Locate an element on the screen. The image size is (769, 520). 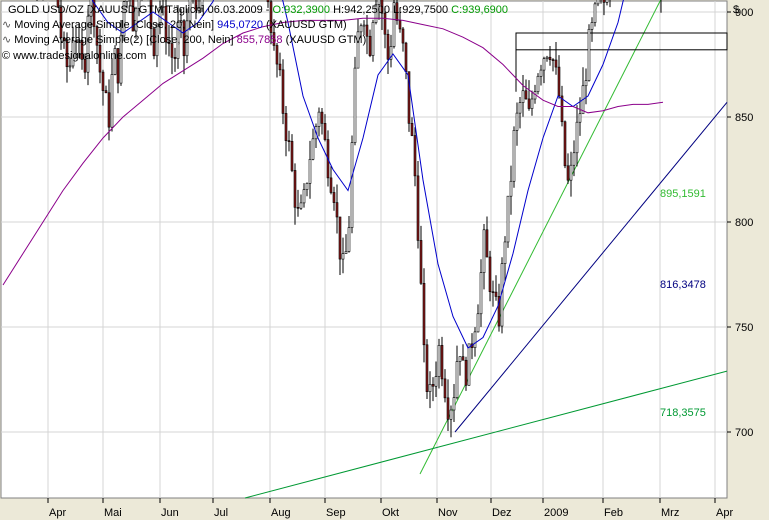
copyright-icon: © is located at coordinates (7, 56).